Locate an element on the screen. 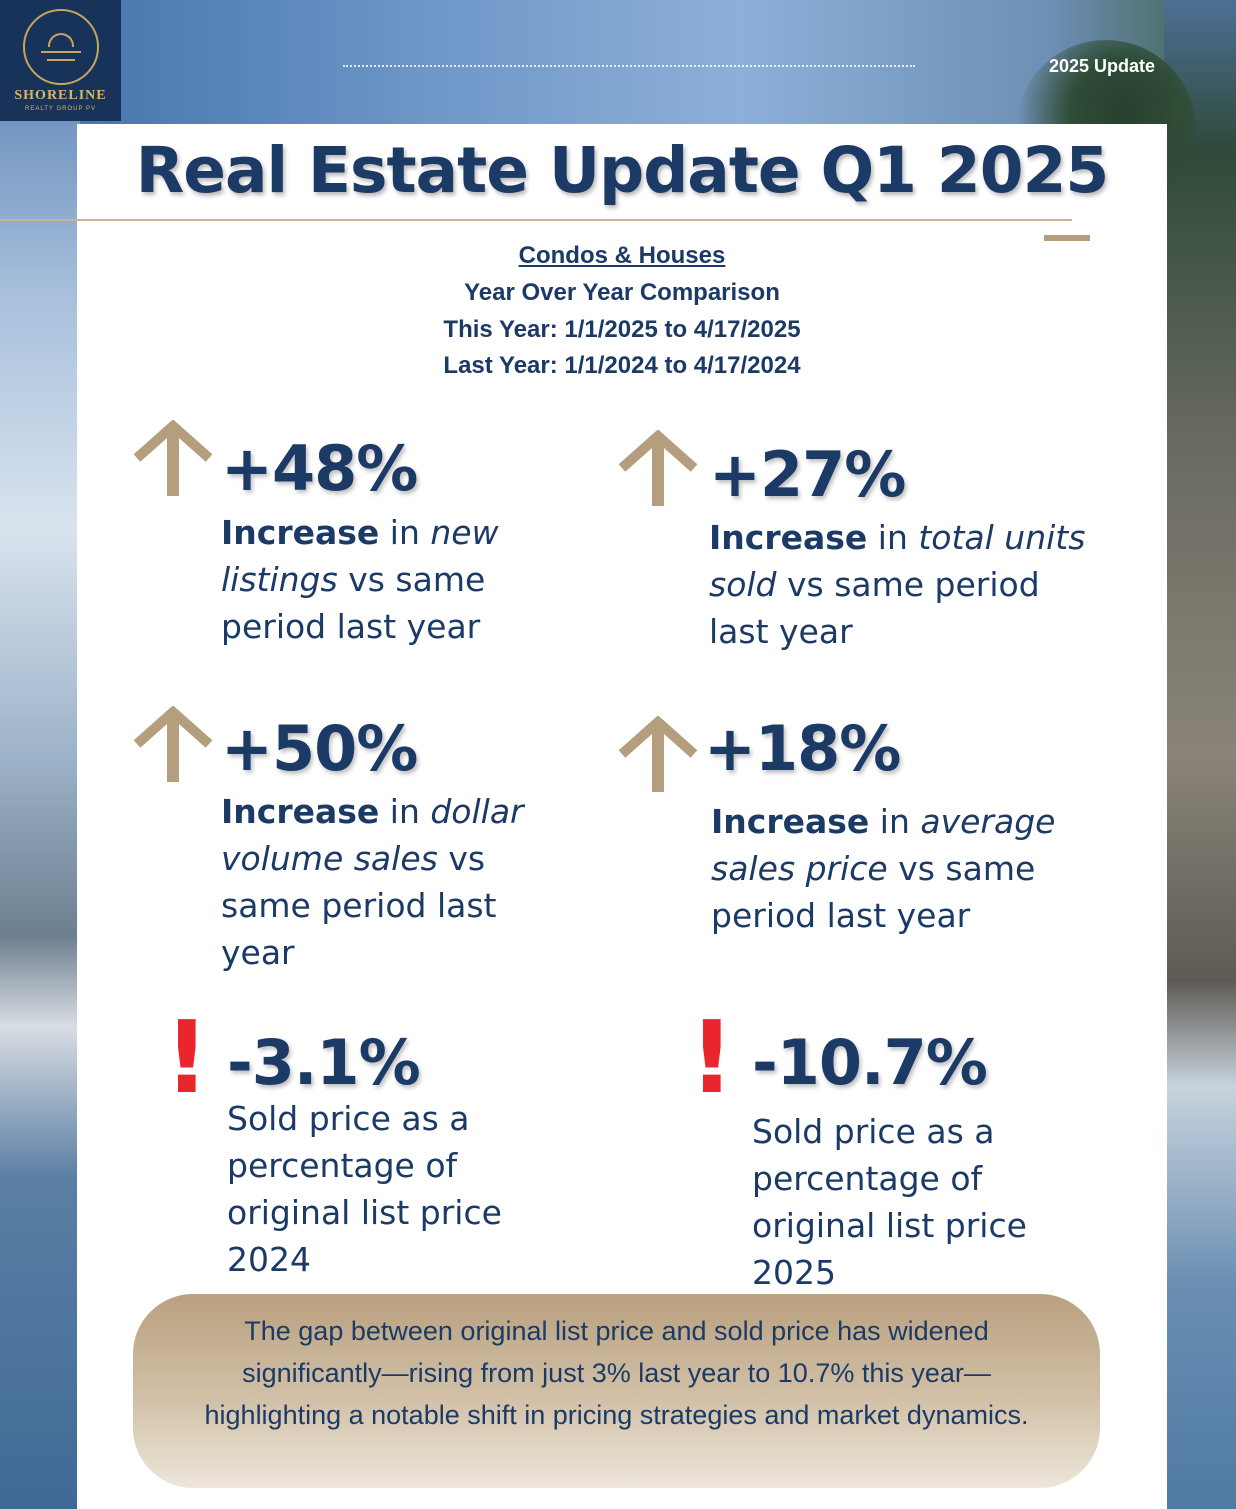  update-tag: 2025 Update is located at coordinates (1102, 66).